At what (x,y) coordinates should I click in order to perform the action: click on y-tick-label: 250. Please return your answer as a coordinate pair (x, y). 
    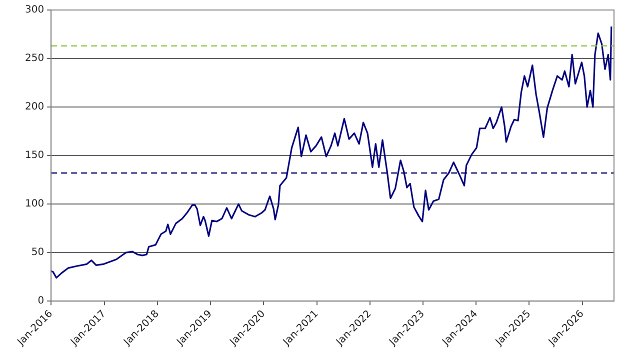
    Looking at the image, I should click on (34, 58).